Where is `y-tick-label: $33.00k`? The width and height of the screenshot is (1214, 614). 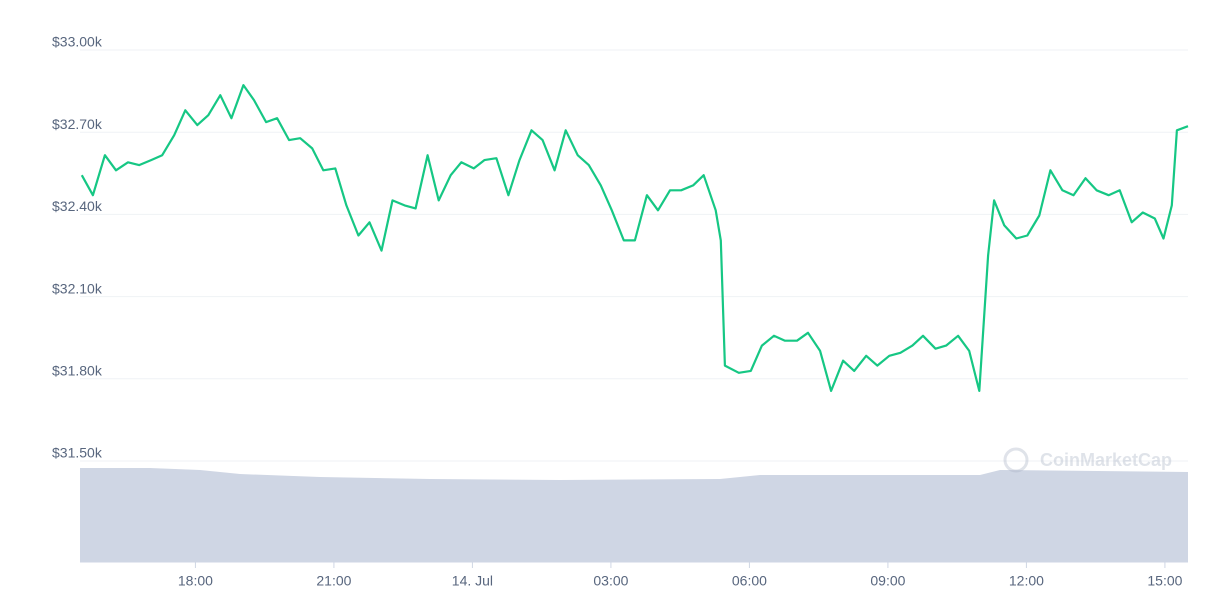
y-tick-label: $33.00k is located at coordinates (77, 42).